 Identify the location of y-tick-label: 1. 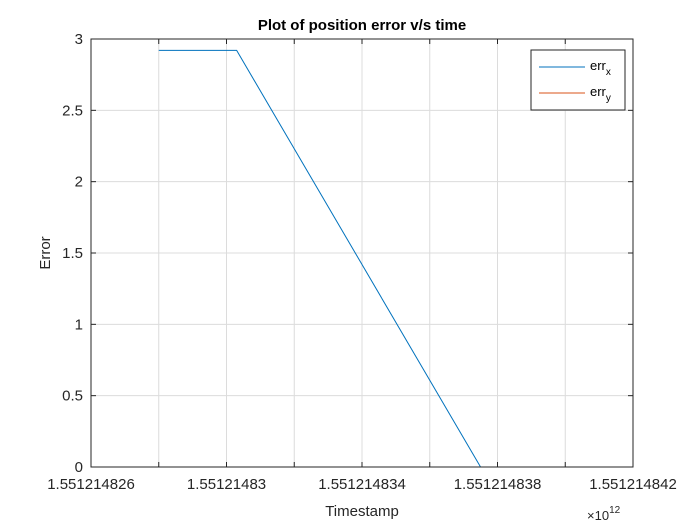
(79, 324).